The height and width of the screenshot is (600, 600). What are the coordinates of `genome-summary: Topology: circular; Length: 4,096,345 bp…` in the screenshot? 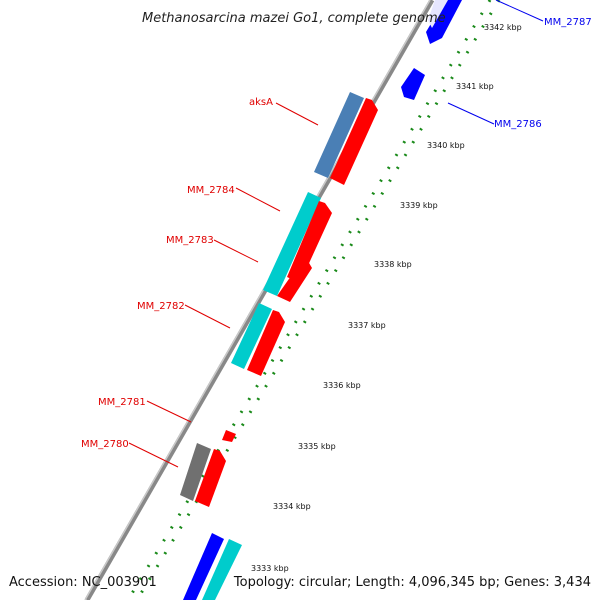 It's located at (412, 582).